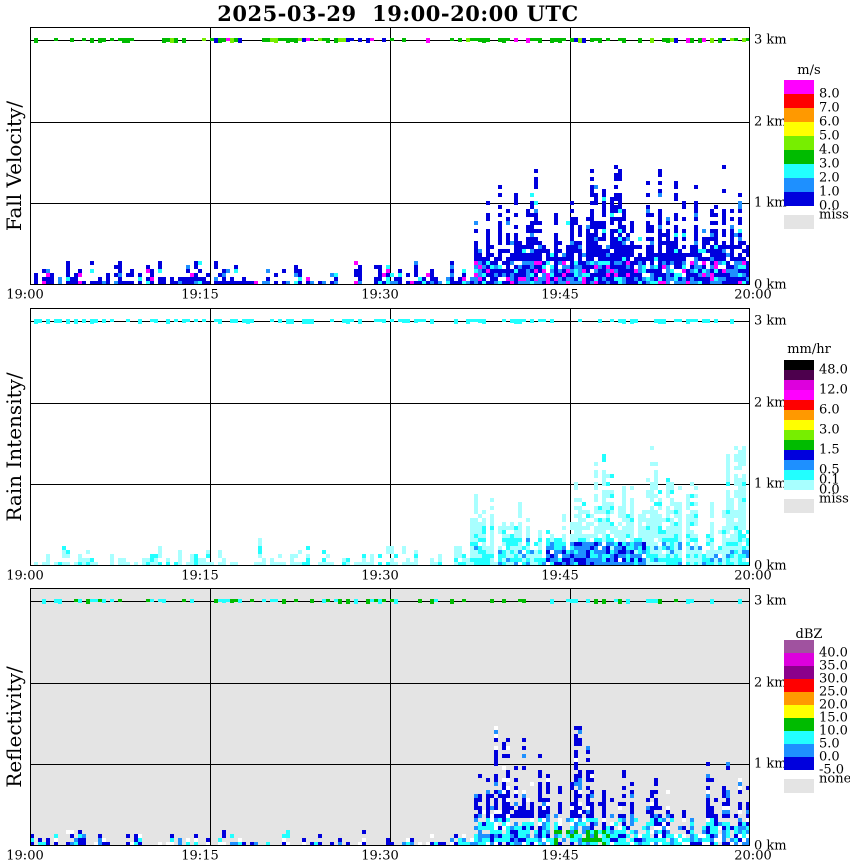 Image resolution: width=850 pixels, height=868 pixels. What do you see at coordinates (833, 370) in the screenshot?
I see `legend-value-label: 48.0` at bounding box center [833, 370].